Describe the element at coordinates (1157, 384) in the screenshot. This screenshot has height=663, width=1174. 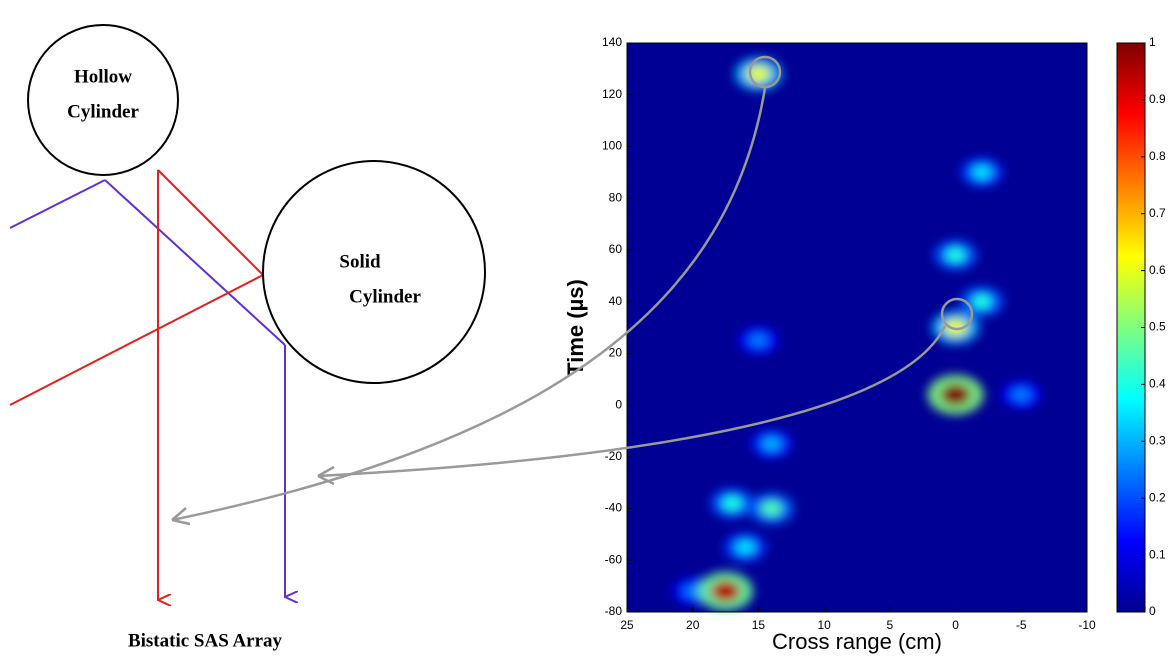
I see `colorbar-tick-label: 0.4` at that location.